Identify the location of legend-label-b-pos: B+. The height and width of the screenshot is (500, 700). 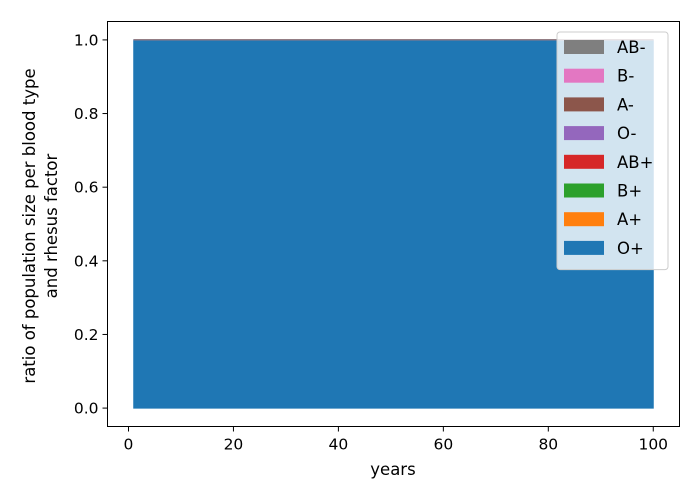
(629, 191).